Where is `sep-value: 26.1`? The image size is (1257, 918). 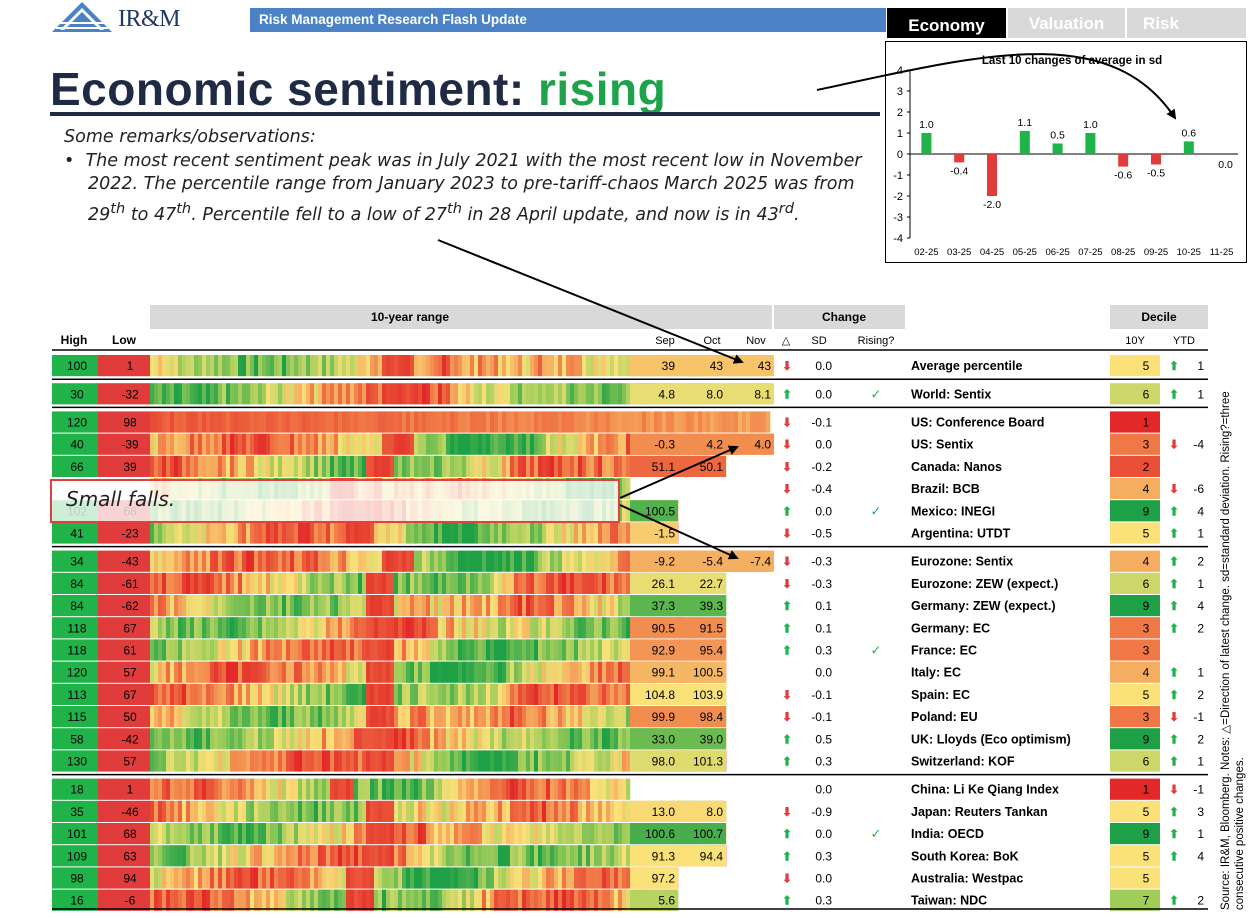 sep-value: 26.1 is located at coordinates (664, 584).